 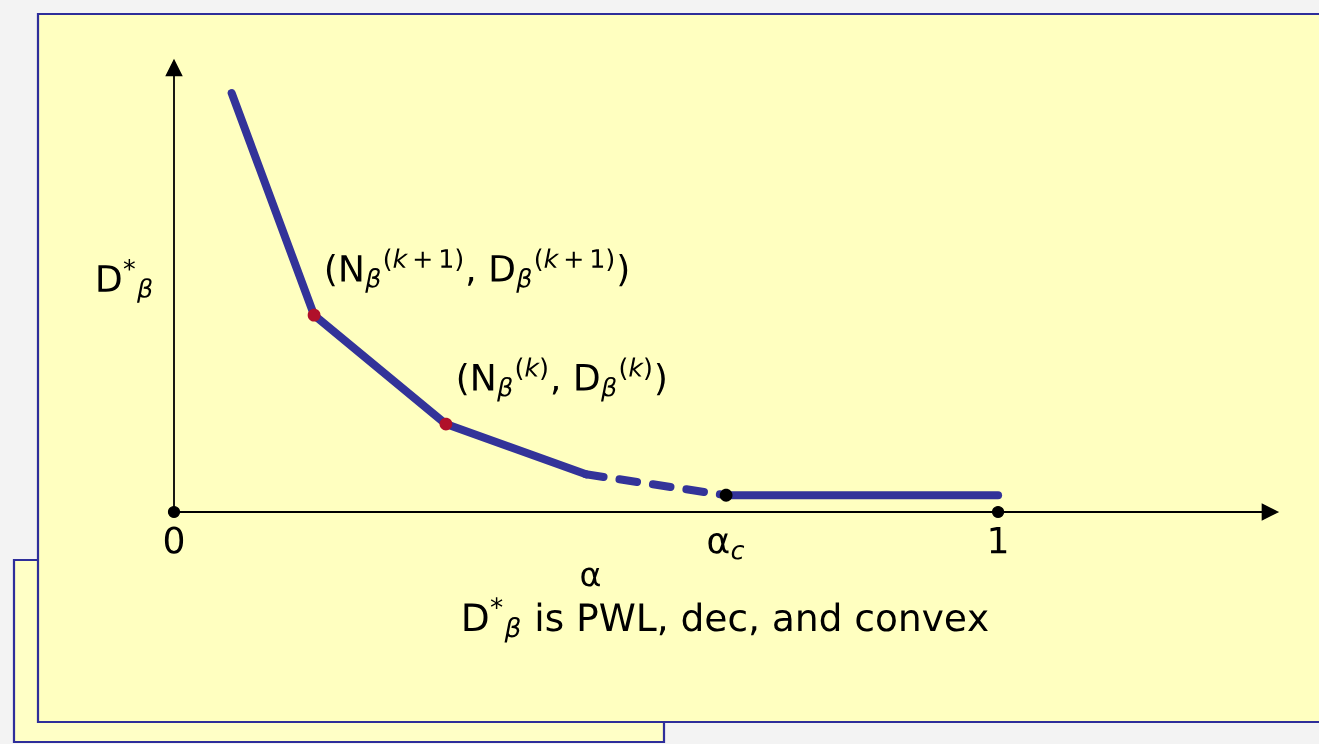 I want to click on x-tick-label: 0, so click(x=174, y=540).